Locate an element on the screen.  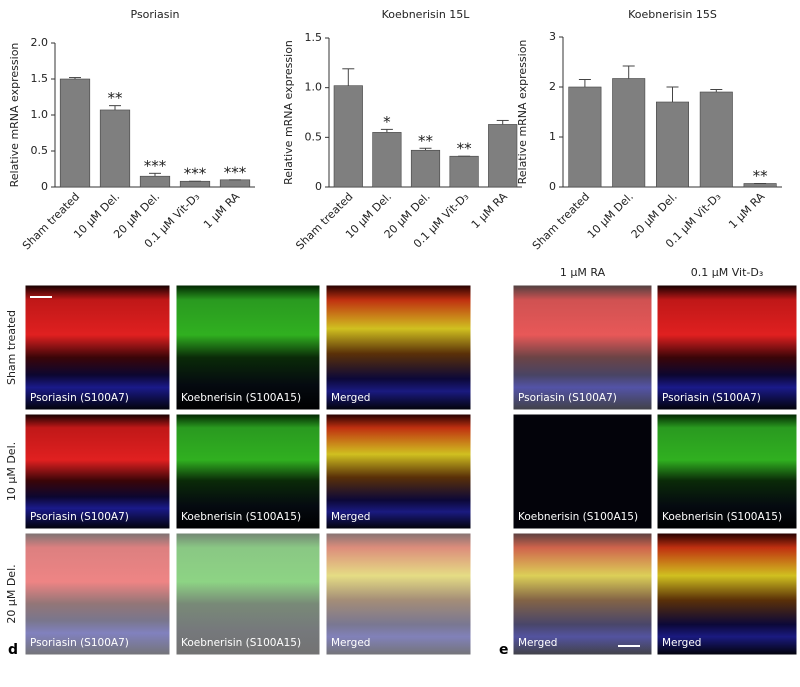
chart-title: Koebnerisin 15S is located at coordinates (672, 14).